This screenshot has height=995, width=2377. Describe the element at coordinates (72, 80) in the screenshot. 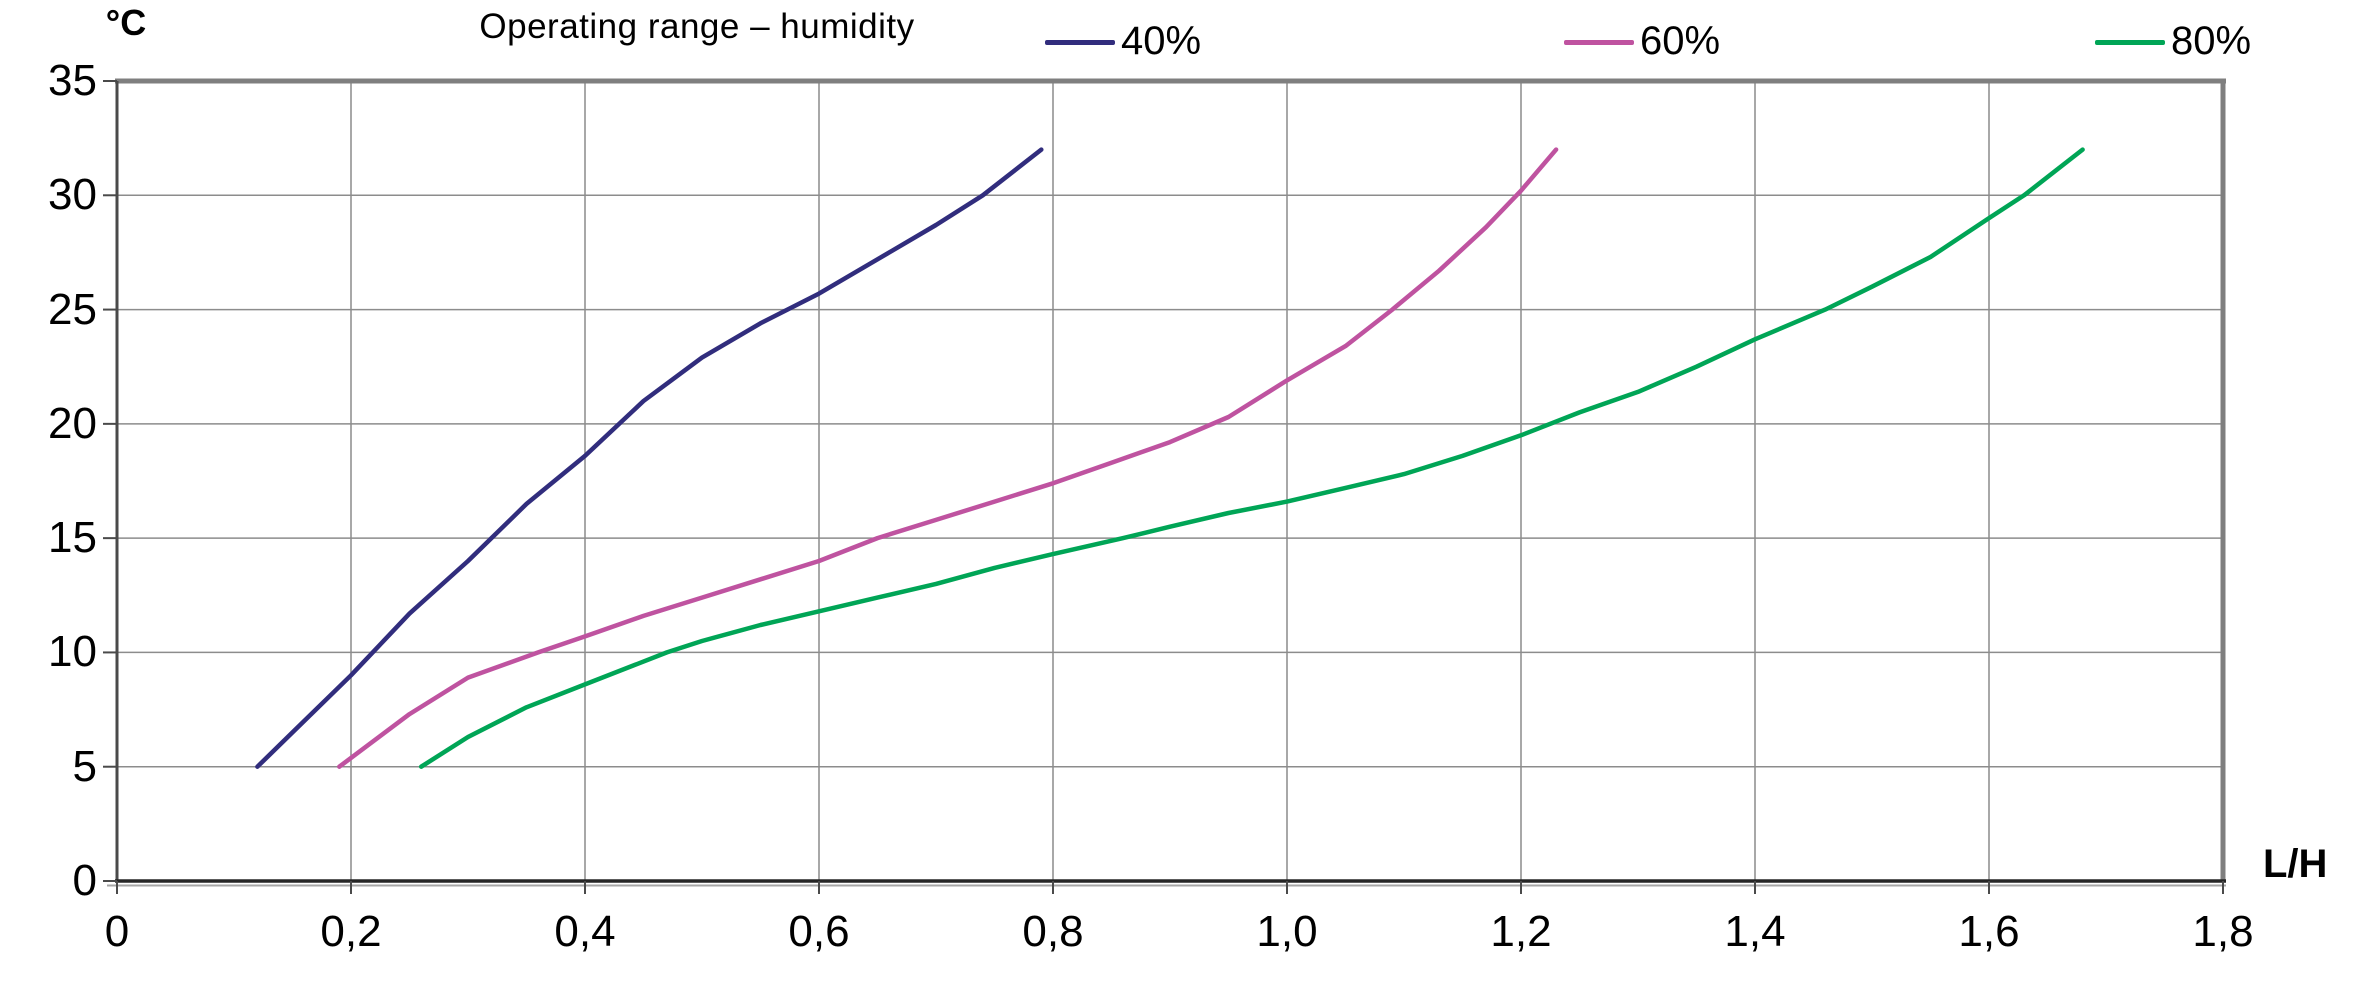

I see `y-tick-label: 35` at that location.